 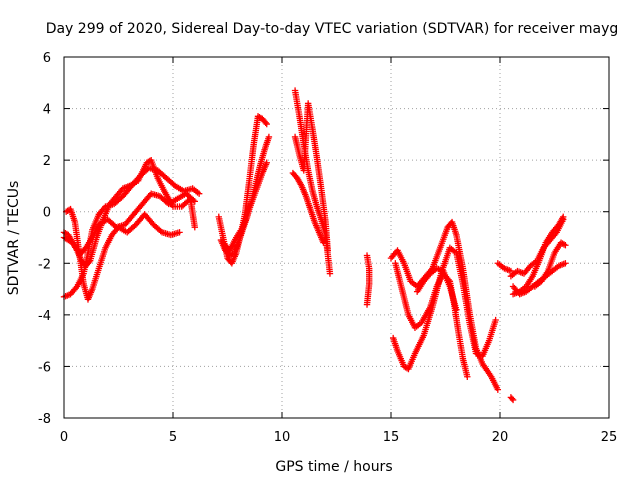 What do you see at coordinates (333, 467) in the screenshot?
I see `x-axis-label: GPS time / hours` at bounding box center [333, 467].